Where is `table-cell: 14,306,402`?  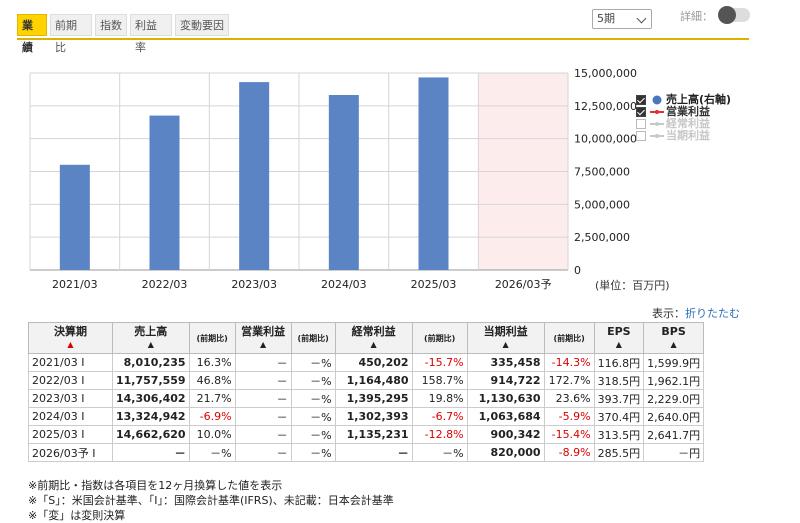
table-cell: 14,306,402 is located at coordinates (151, 398).